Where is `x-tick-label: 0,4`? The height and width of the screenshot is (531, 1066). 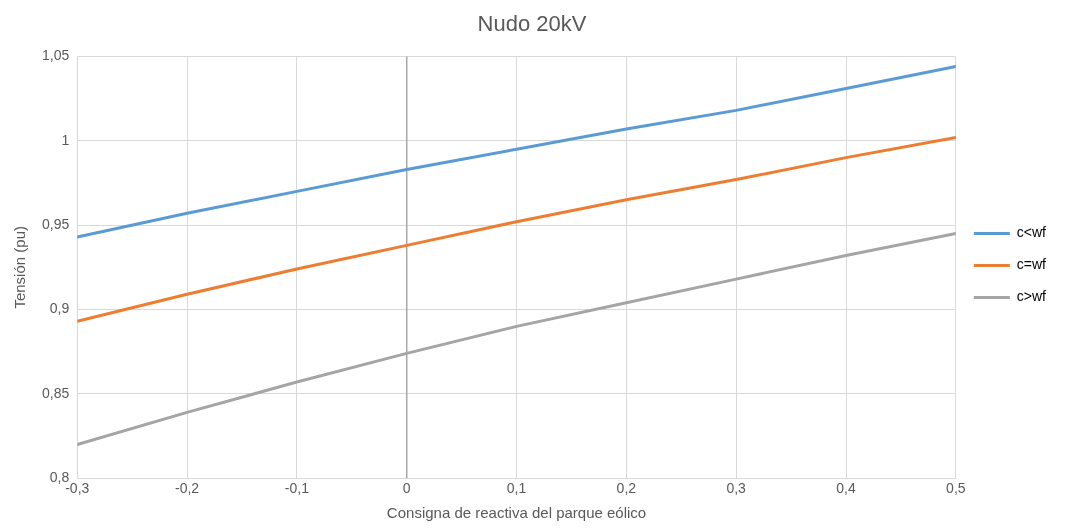 x-tick-label: 0,4 is located at coordinates (846, 488).